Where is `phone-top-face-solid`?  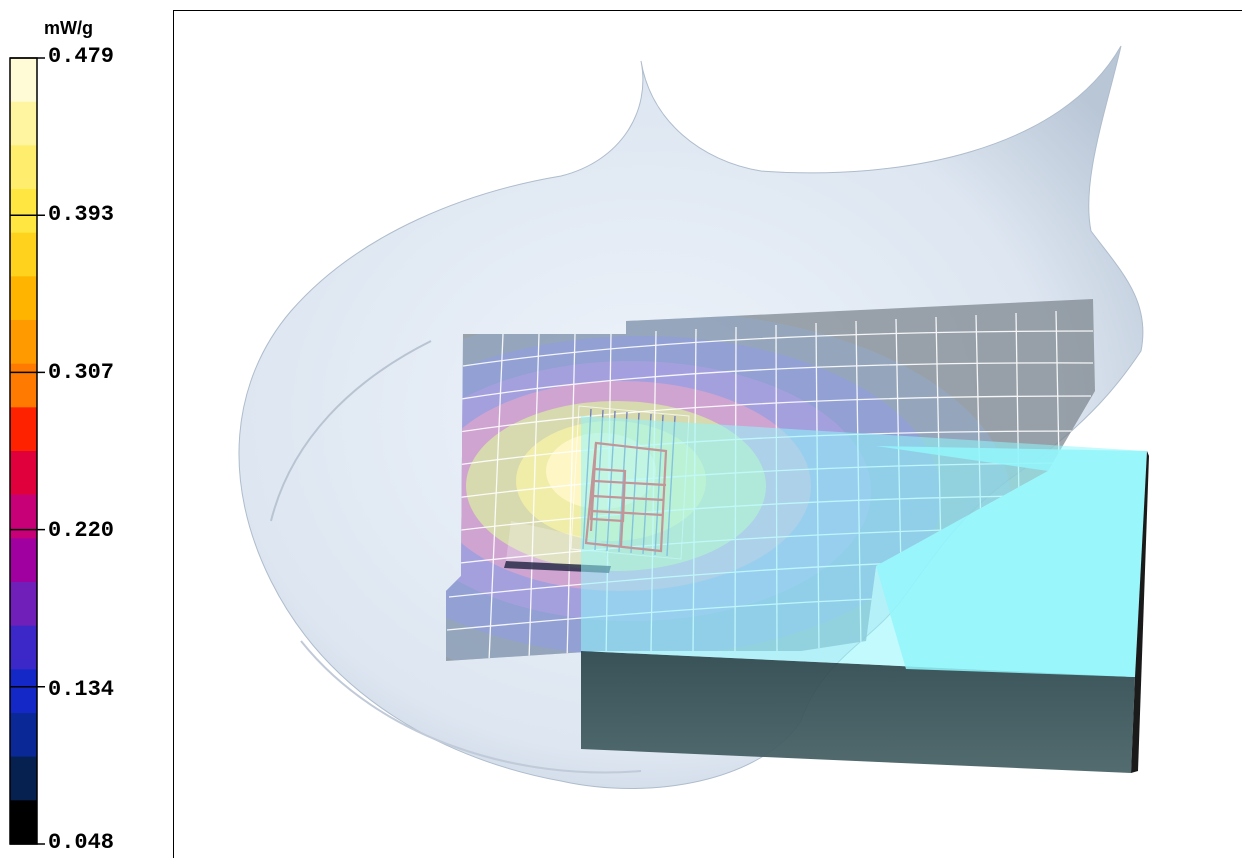 phone-top-face-solid is located at coordinates (1011, 561).